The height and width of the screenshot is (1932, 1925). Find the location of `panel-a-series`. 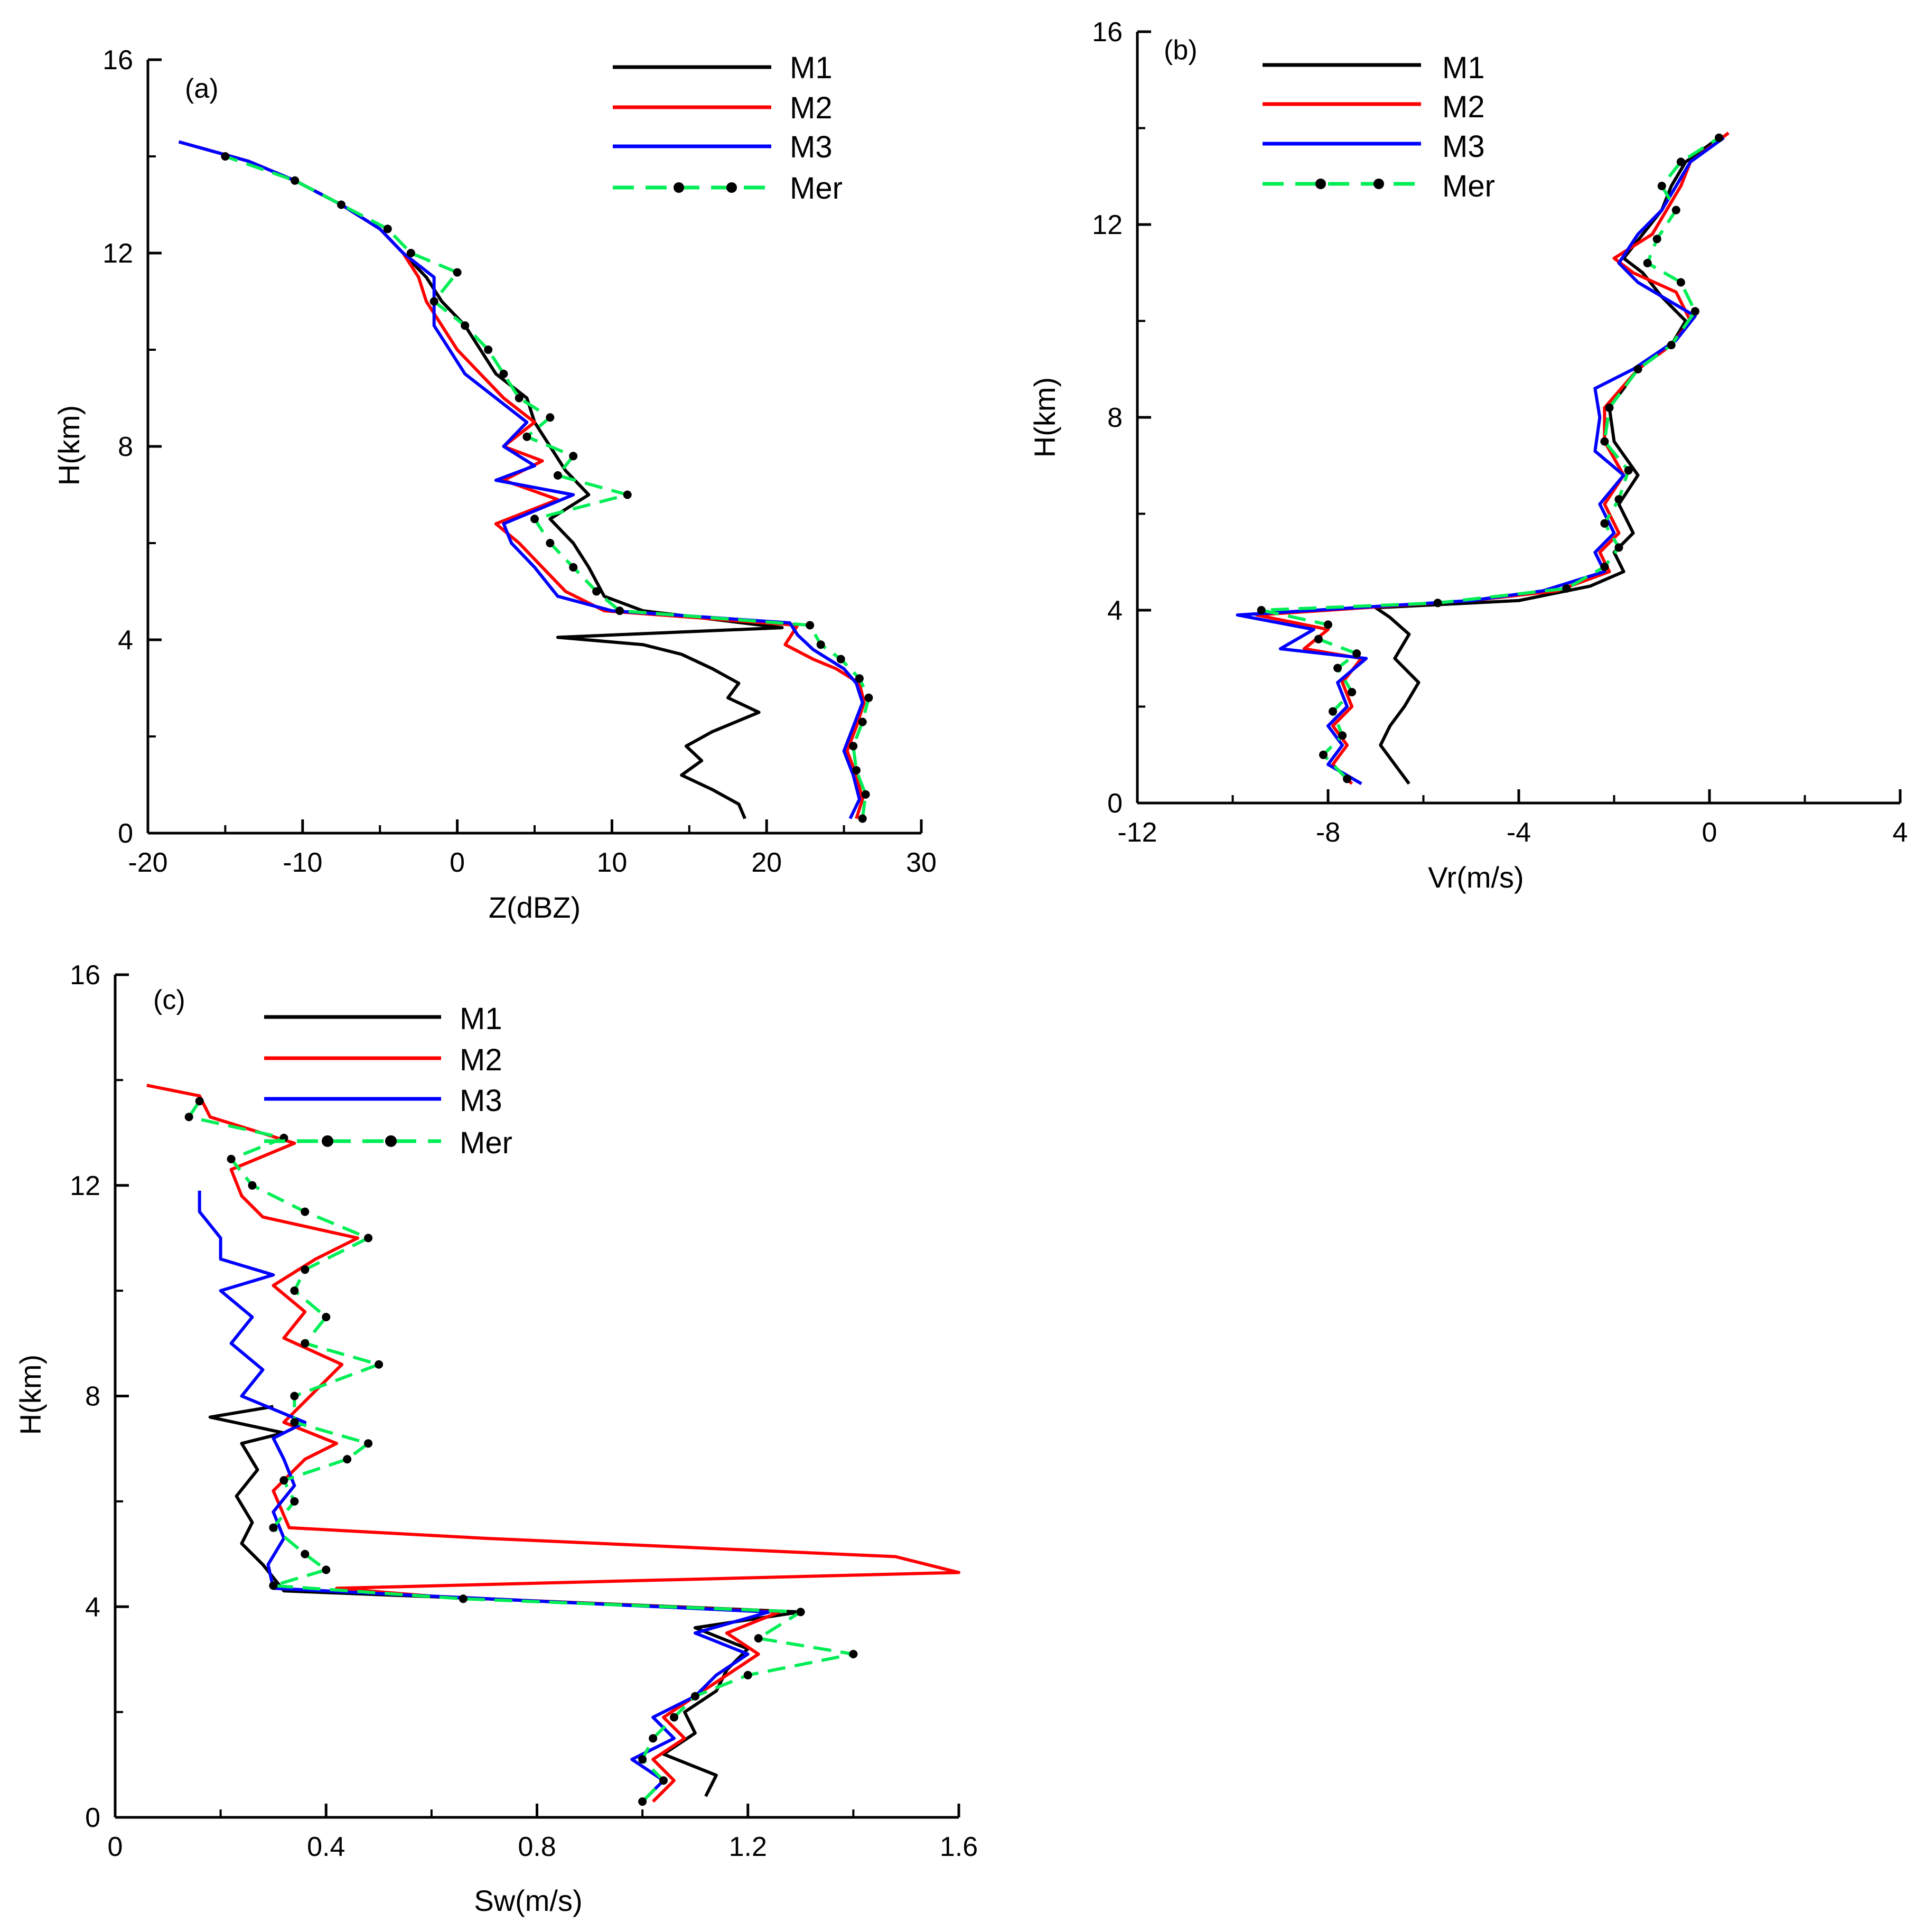

panel-a-series is located at coordinates (525, 481).